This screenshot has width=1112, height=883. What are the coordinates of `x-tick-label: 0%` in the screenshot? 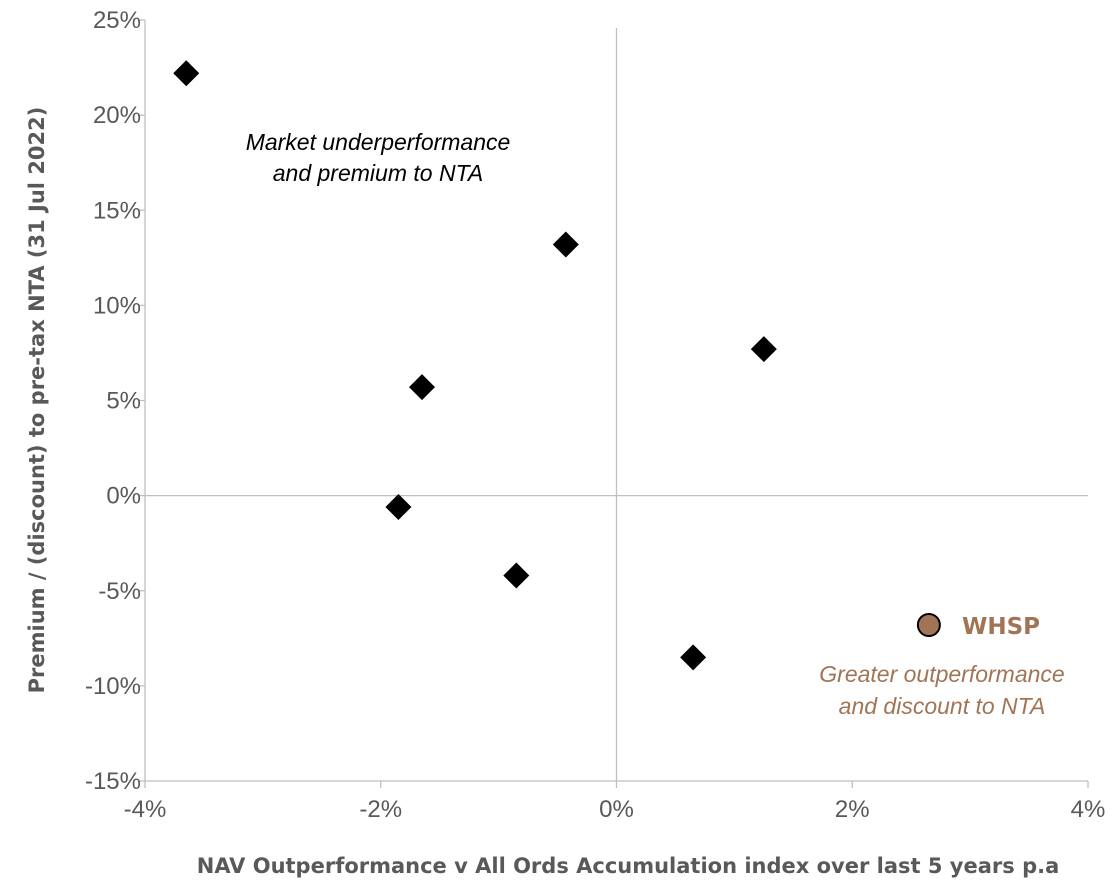 It's located at (616, 809).